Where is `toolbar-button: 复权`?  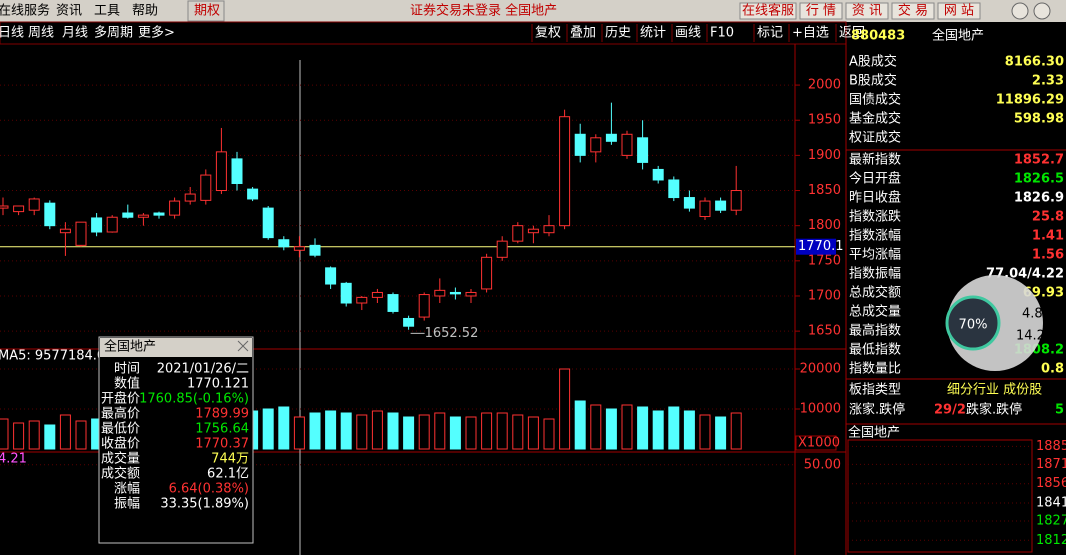 toolbar-button: 复权 is located at coordinates (548, 33).